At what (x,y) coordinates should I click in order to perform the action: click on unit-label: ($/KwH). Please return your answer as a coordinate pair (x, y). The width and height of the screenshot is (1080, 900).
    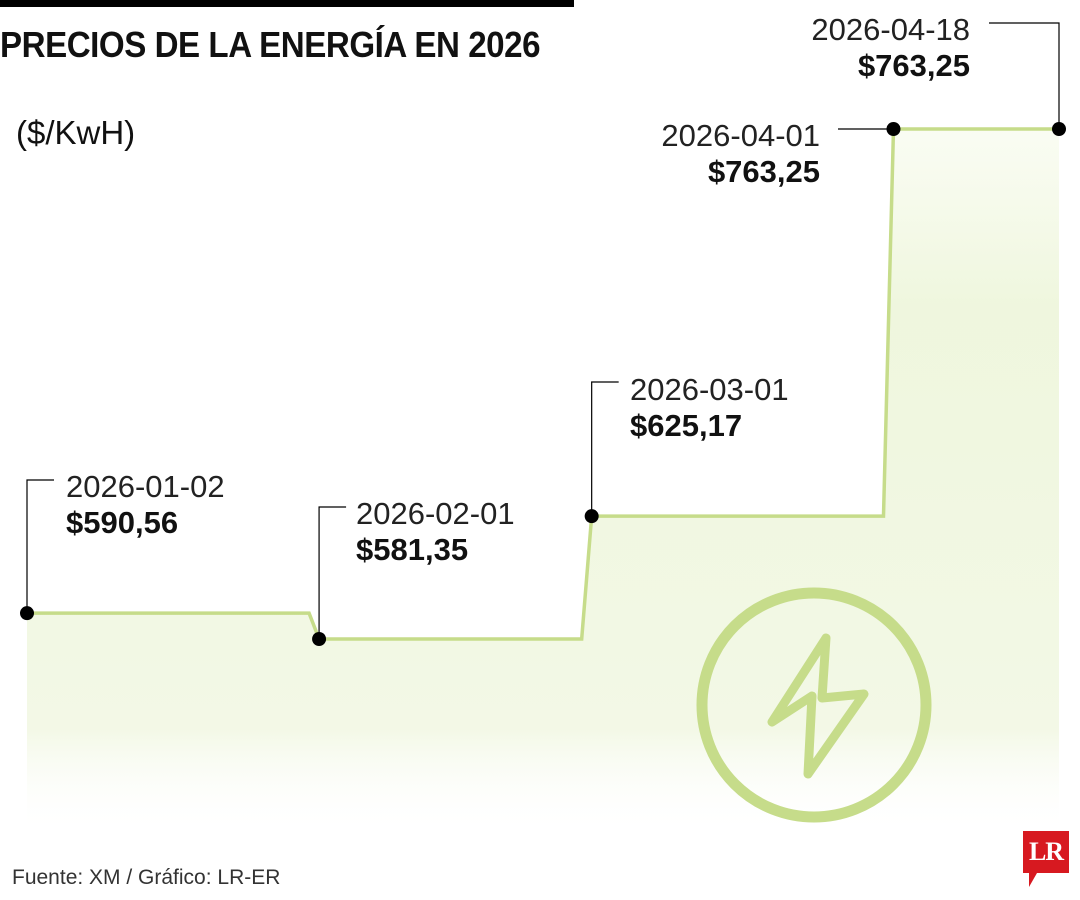
    Looking at the image, I should click on (76, 132).